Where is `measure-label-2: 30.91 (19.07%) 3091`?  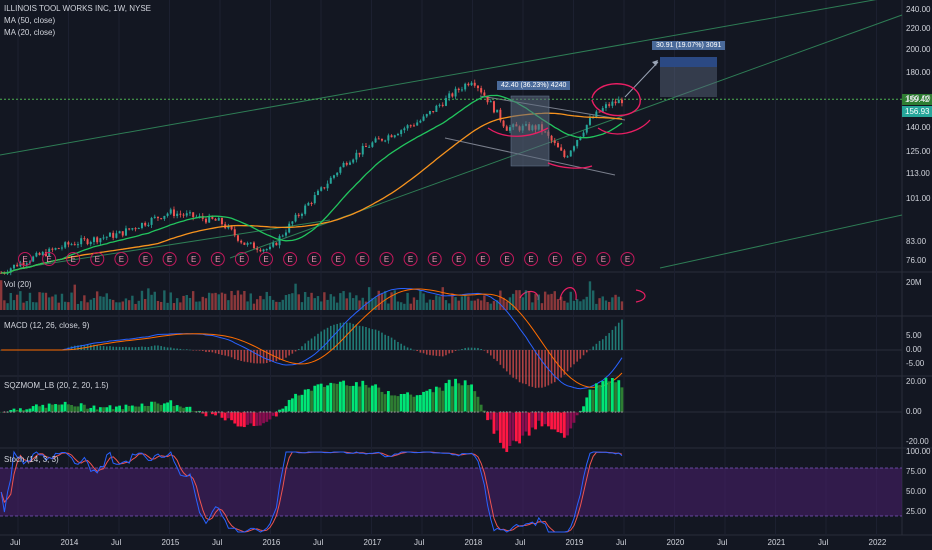 measure-label-2: 30.91 (19.07%) 3091 is located at coordinates (689, 45).